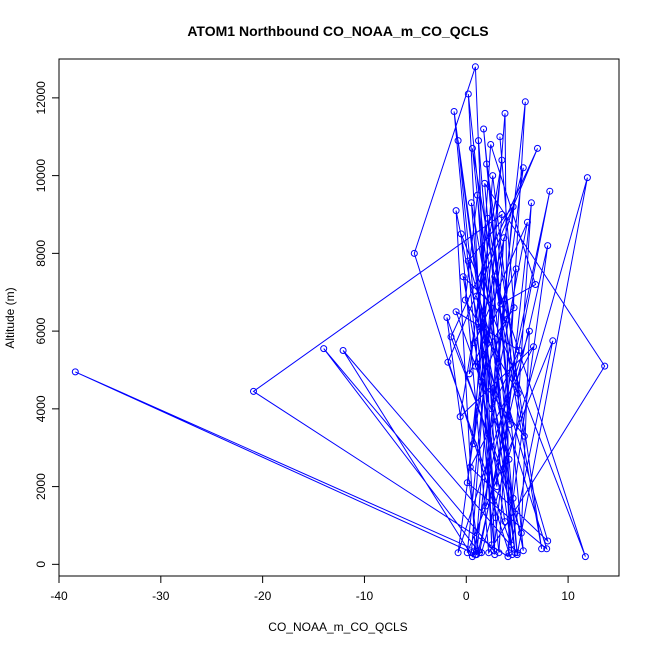  What do you see at coordinates (10, 317) in the screenshot?
I see `y-axis-label: Altitude (m)` at bounding box center [10, 317].